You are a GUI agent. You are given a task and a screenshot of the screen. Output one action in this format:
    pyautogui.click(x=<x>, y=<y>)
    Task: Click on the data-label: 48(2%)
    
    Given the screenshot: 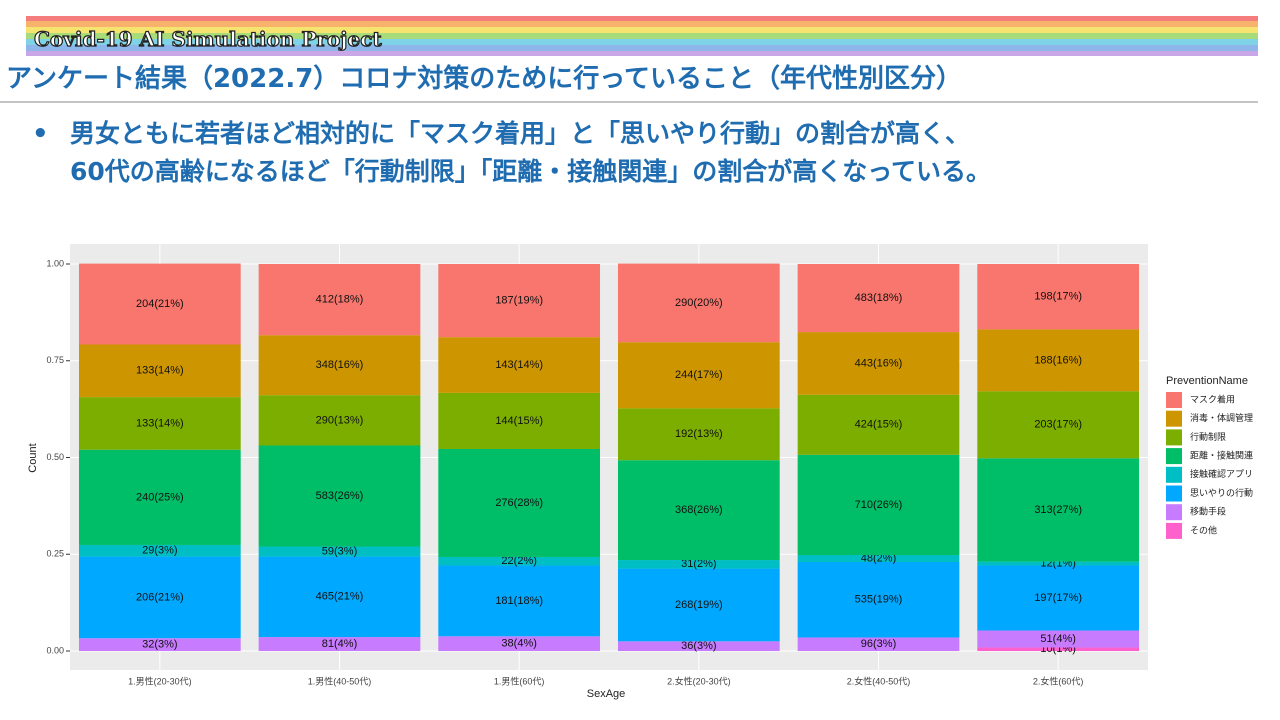 What is the action you would take?
    pyautogui.click(x=878, y=558)
    